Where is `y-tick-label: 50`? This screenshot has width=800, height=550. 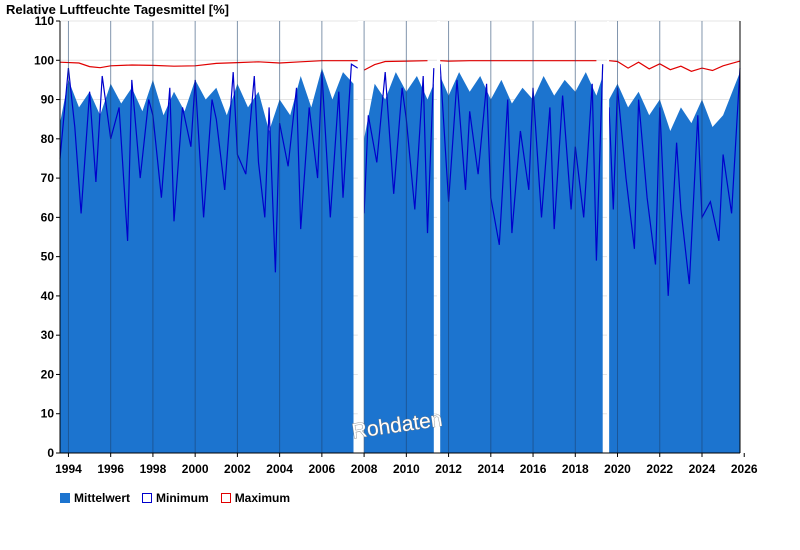
y-tick-label: 50 is located at coordinates (48, 257).